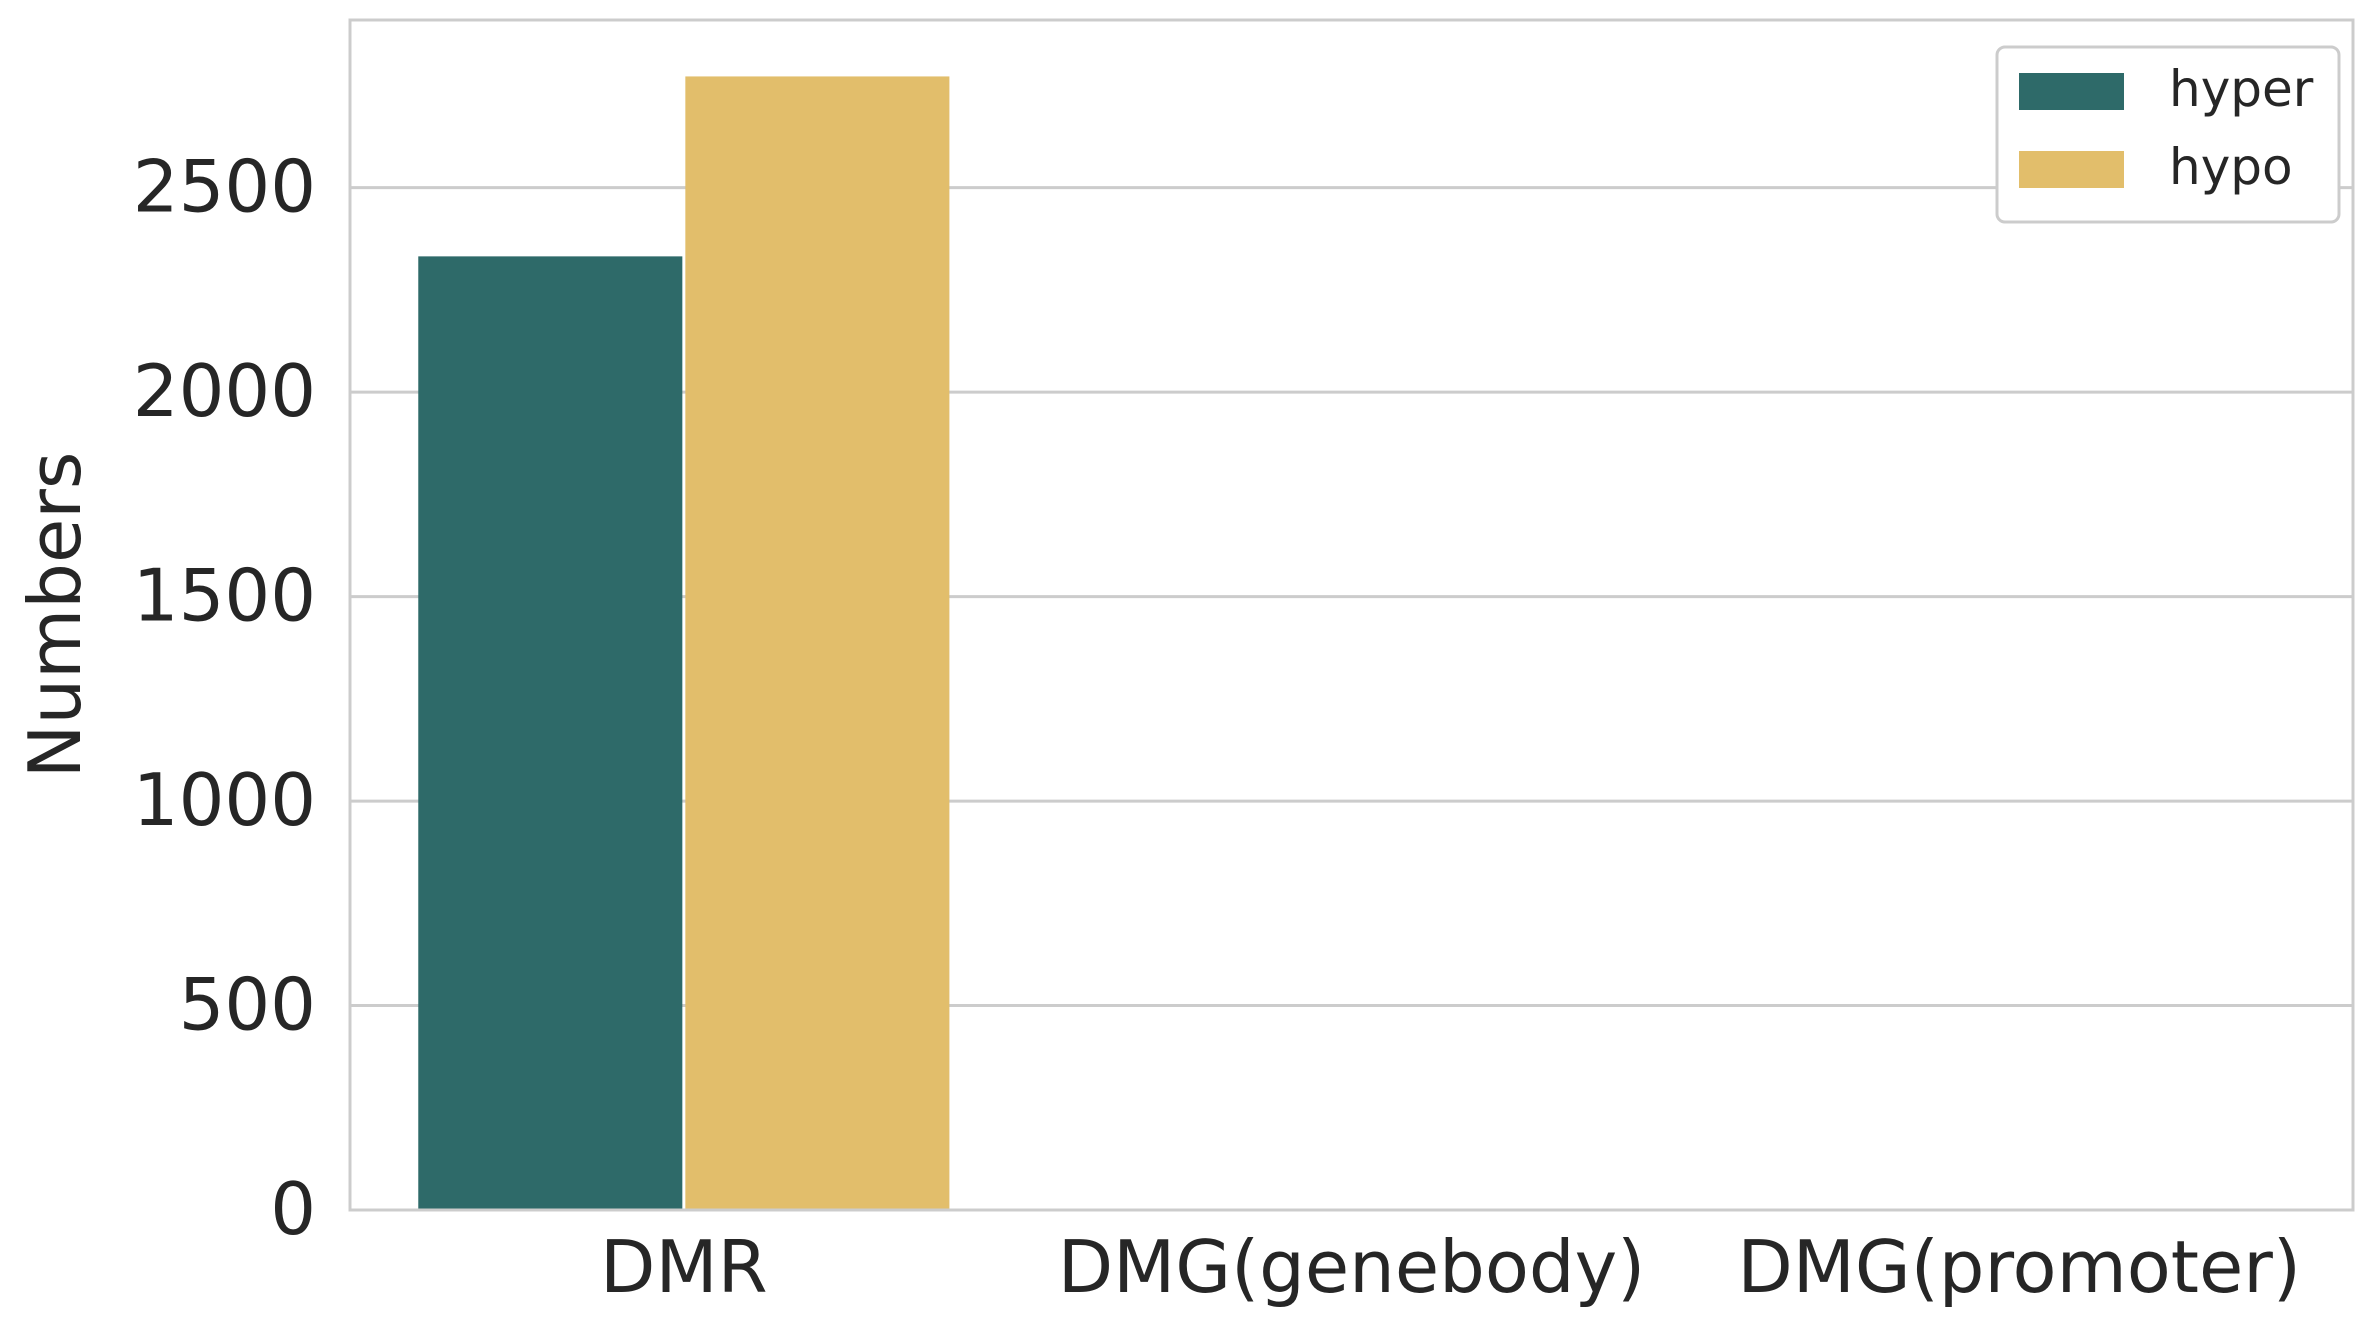 This screenshot has width=2370, height=1338. What do you see at coordinates (1352, 1267) in the screenshot?
I see `x-tick-label: DMG(genebody)` at bounding box center [1352, 1267].